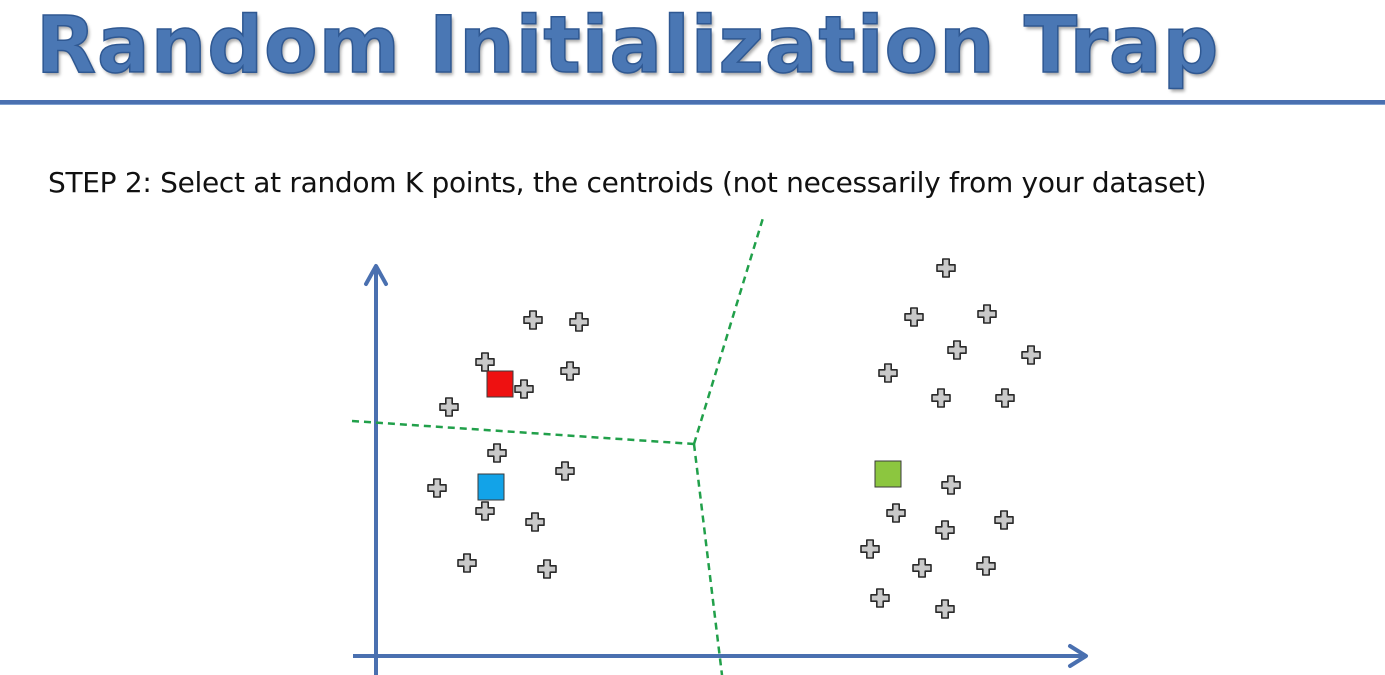 The width and height of the screenshot is (1385, 675). I want to click on y-axis-arrowhead, so click(376, 275).